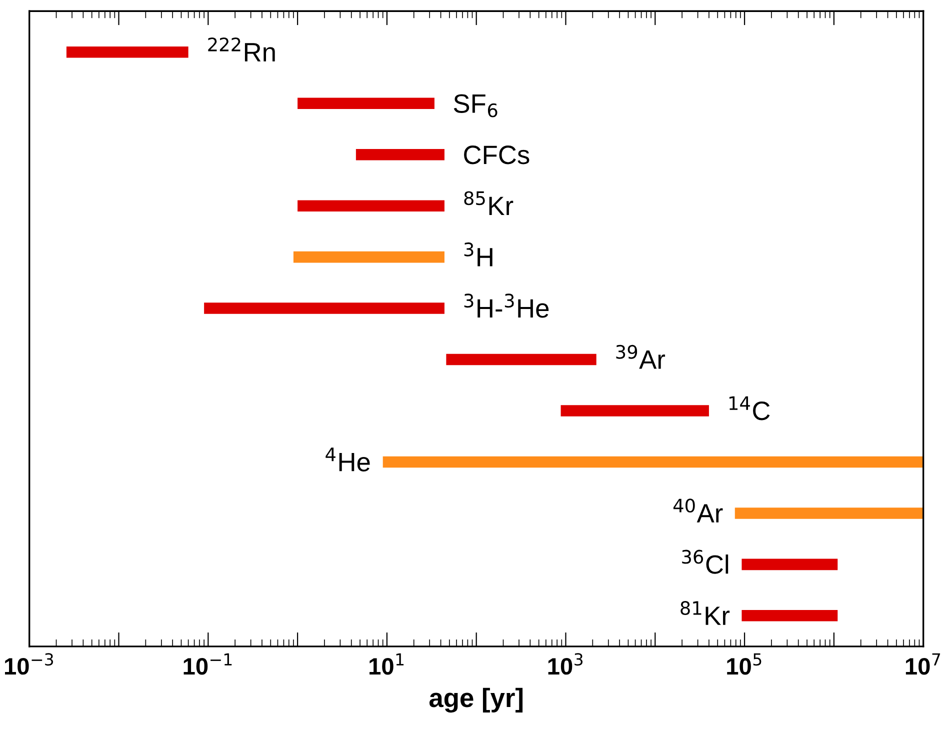 This screenshot has height=743, width=947. What do you see at coordinates (698, 510) in the screenshot?
I see `y-tick-label: $^{40}$Ar` at bounding box center [698, 510].